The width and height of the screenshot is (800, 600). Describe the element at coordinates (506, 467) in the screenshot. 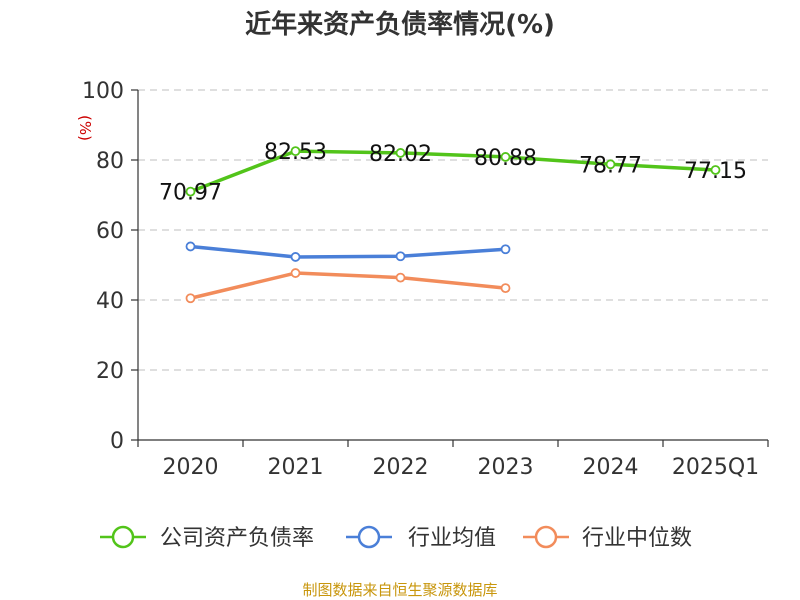

I see `x-tick-label: 2023` at that location.